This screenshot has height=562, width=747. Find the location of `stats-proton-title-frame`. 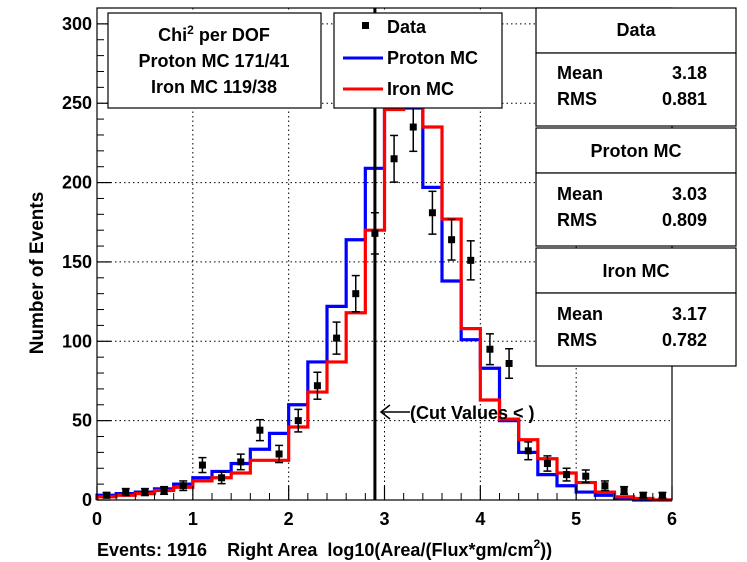

stats-proton-title-frame is located at coordinates (636, 150).